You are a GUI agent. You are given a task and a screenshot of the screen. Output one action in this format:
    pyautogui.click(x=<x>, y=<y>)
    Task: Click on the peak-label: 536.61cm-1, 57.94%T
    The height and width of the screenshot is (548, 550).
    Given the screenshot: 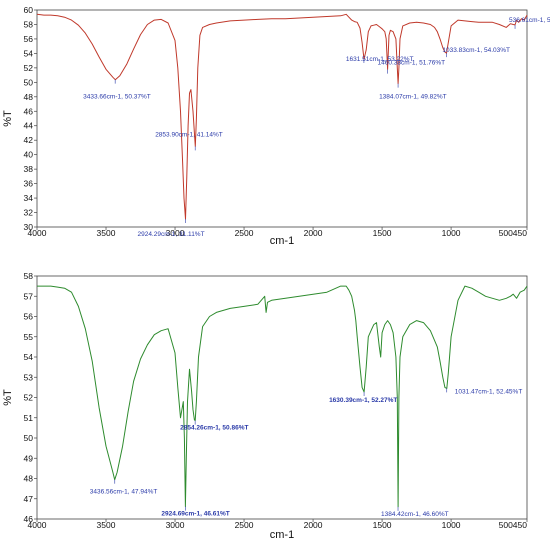 What is the action you would take?
    pyautogui.click(x=529, y=20)
    